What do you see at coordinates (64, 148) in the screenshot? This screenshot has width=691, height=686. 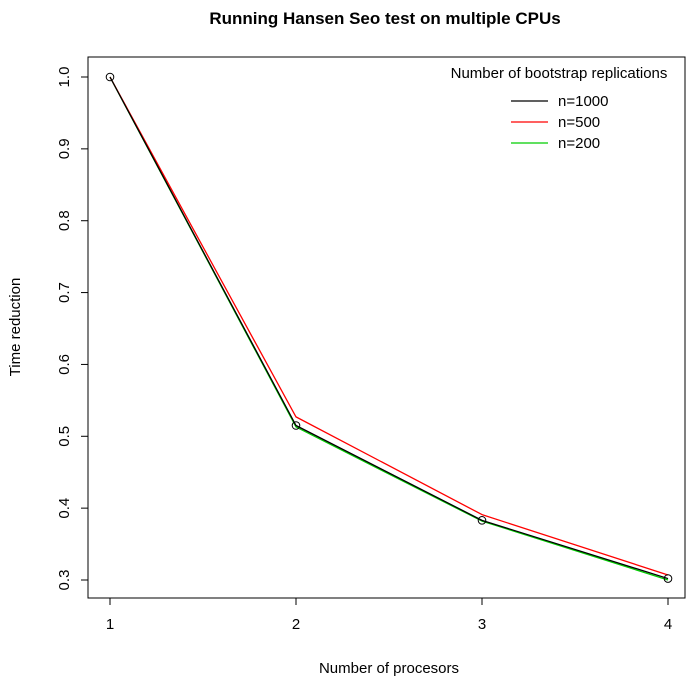 I see `y-tick-label: 0.9` at bounding box center [64, 148].